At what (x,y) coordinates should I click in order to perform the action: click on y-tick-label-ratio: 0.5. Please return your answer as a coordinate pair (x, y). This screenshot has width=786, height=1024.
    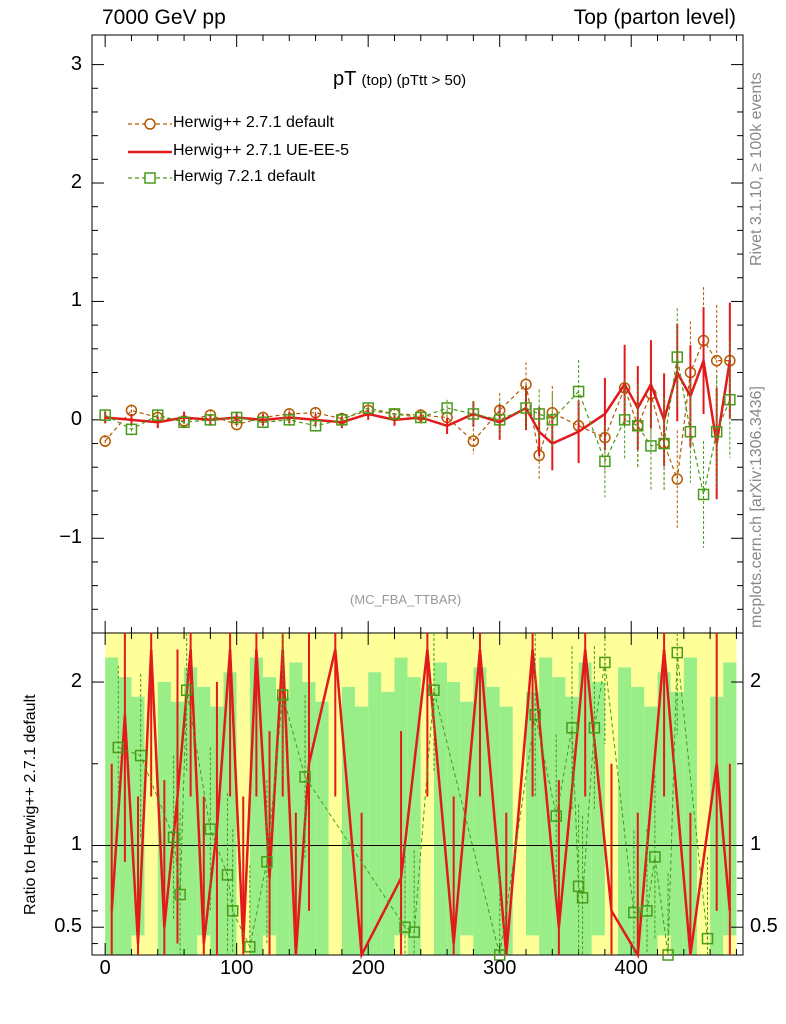
    Looking at the image, I should click on (68, 926).